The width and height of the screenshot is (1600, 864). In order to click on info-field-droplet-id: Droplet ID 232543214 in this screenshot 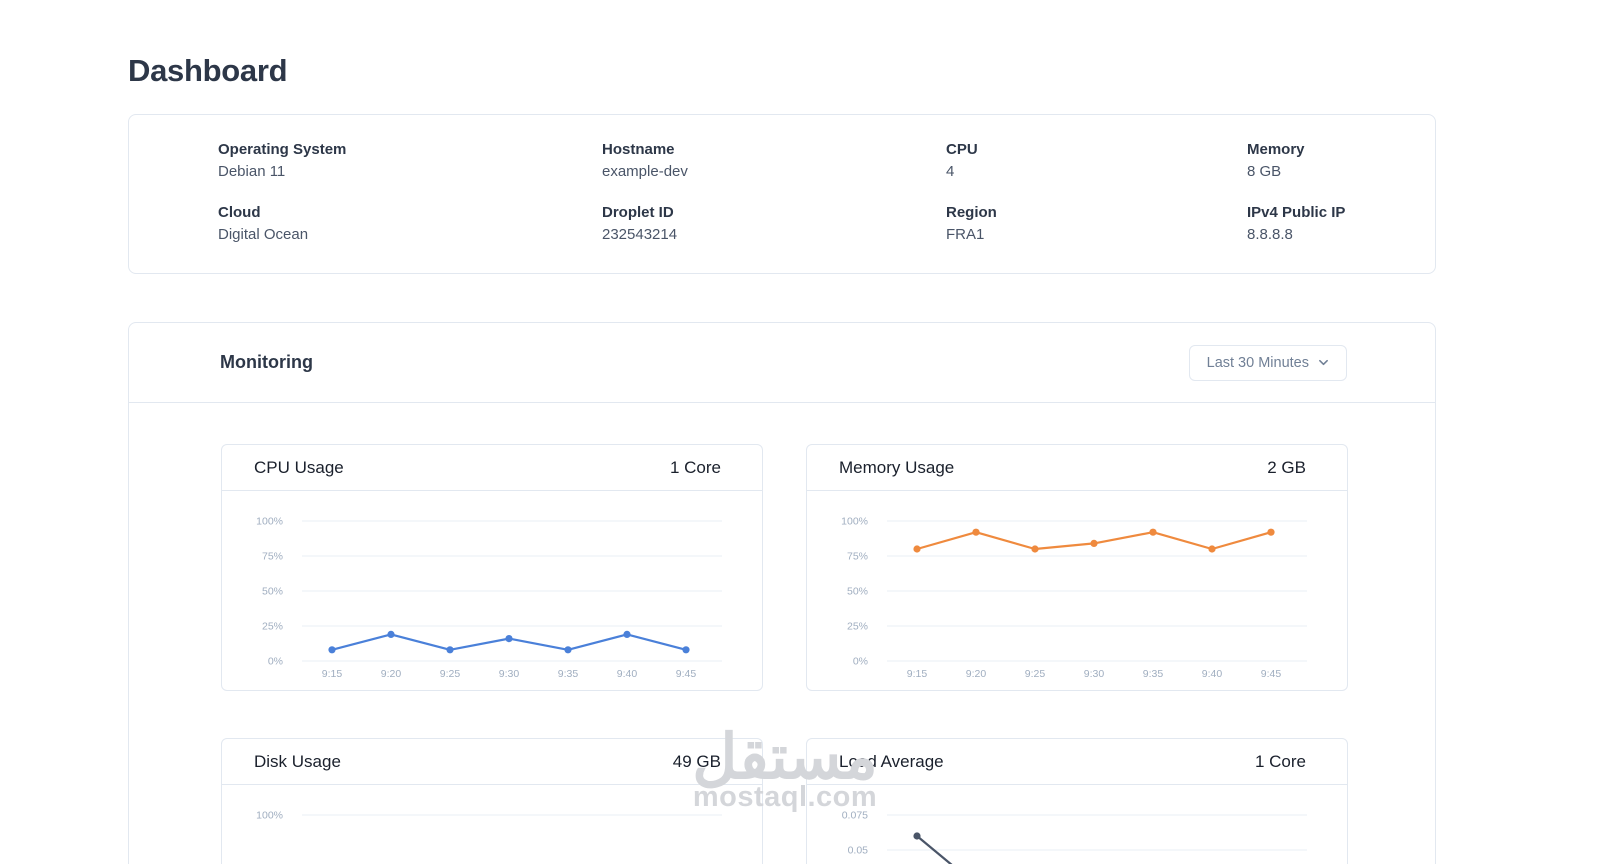, I will do `click(774, 223)`.